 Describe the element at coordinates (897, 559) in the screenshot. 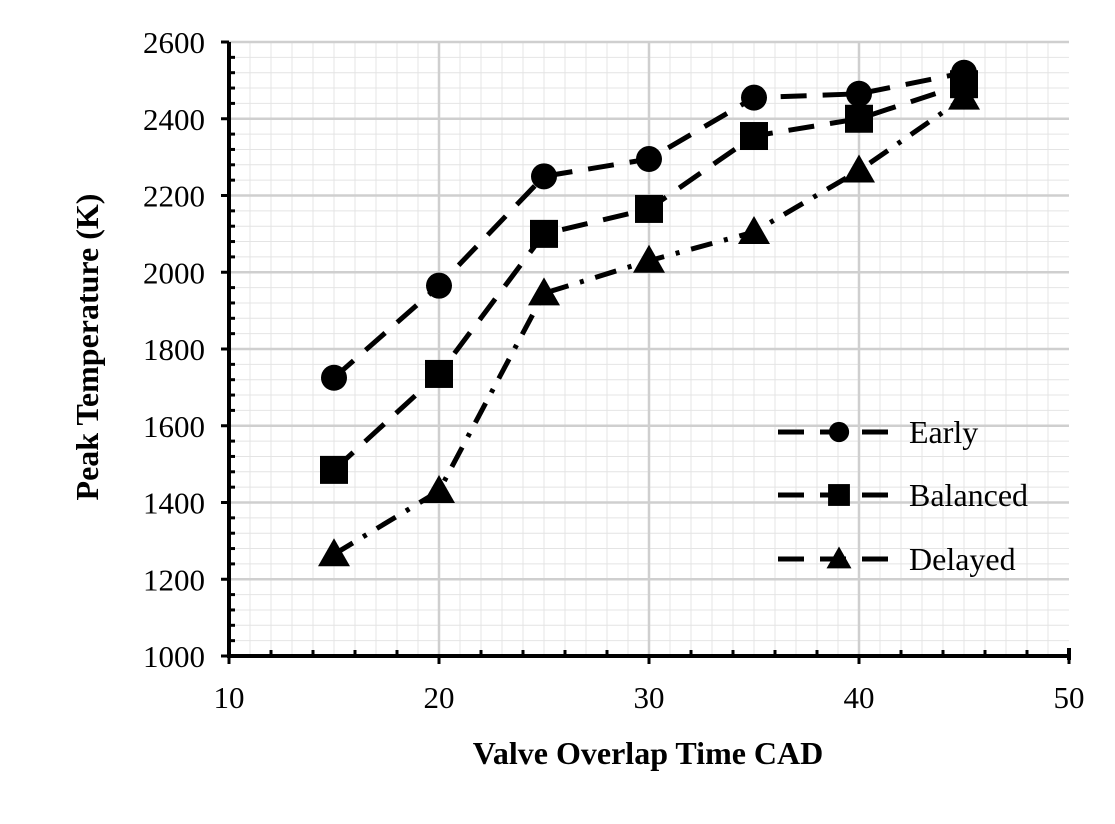

I see `legend-entry-delayed: Delayed` at that location.